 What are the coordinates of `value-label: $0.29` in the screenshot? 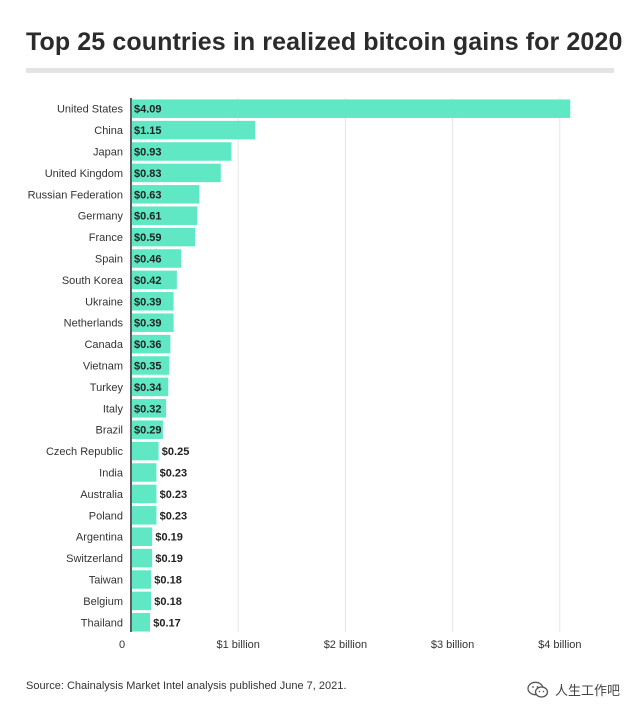 It's located at (148, 431).